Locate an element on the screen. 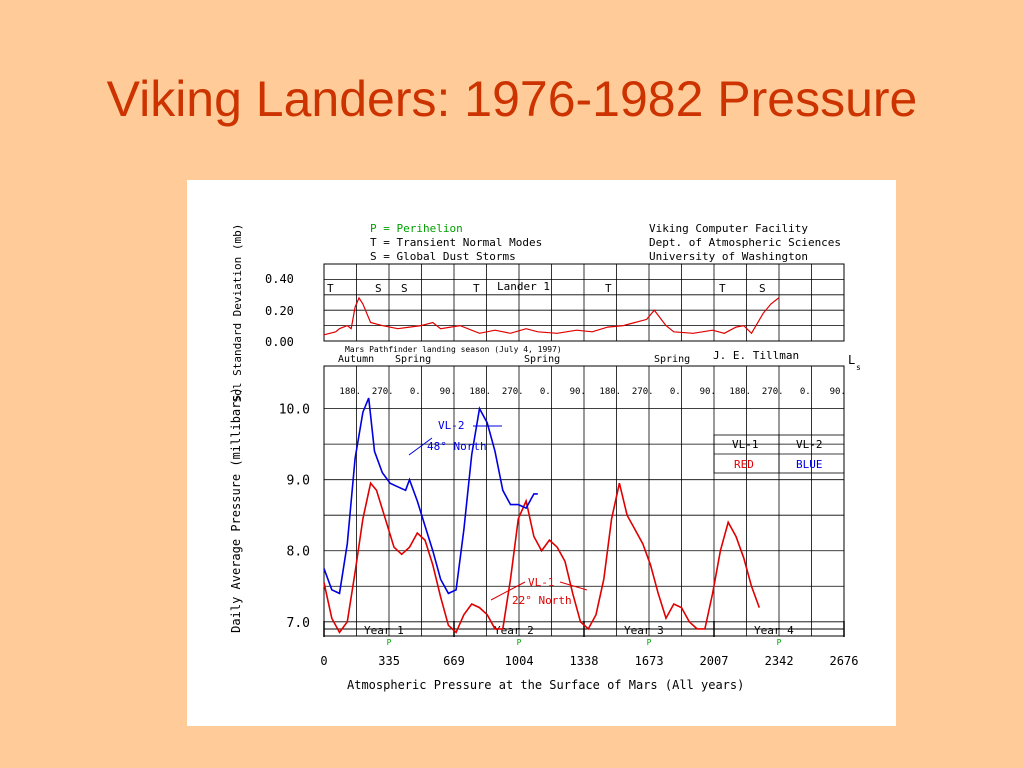  legend-vl2-color: BLUE is located at coordinates (809, 464).